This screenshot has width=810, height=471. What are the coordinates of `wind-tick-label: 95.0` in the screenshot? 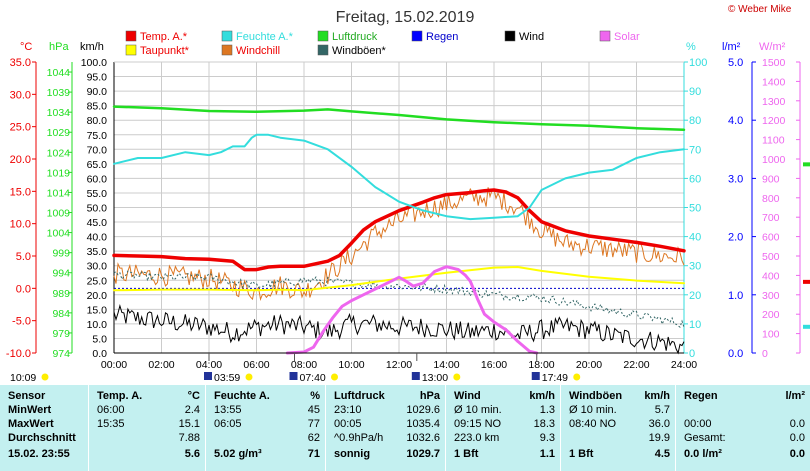 It's located at (97, 78).